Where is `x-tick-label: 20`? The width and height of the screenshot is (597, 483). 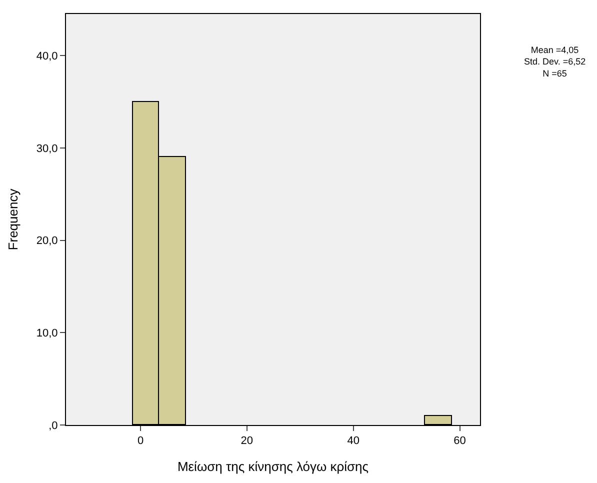
x-tick-label: 20 is located at coordinates (247, 441).